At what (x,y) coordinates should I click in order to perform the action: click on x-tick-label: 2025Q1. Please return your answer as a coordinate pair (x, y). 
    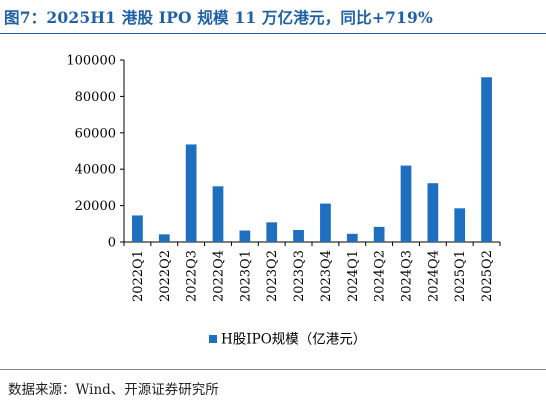
    Looking at the image, I should click on (460, 276).